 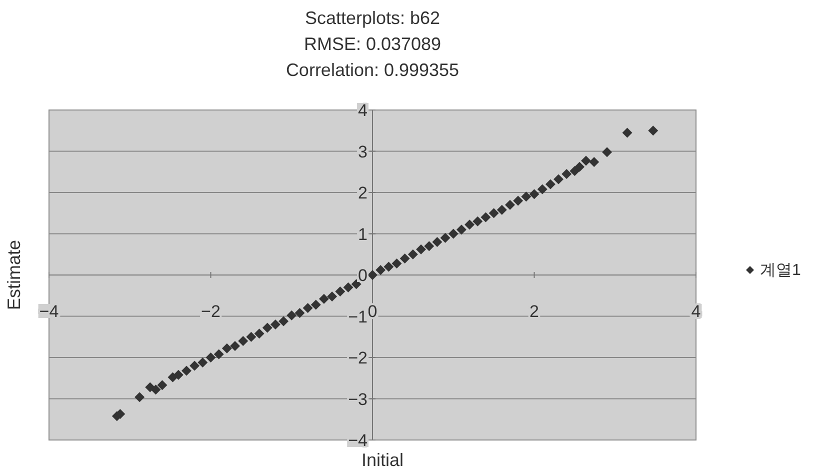 I want to click on chart-title: Scatterplots: b62, so click(x=372, y=18).